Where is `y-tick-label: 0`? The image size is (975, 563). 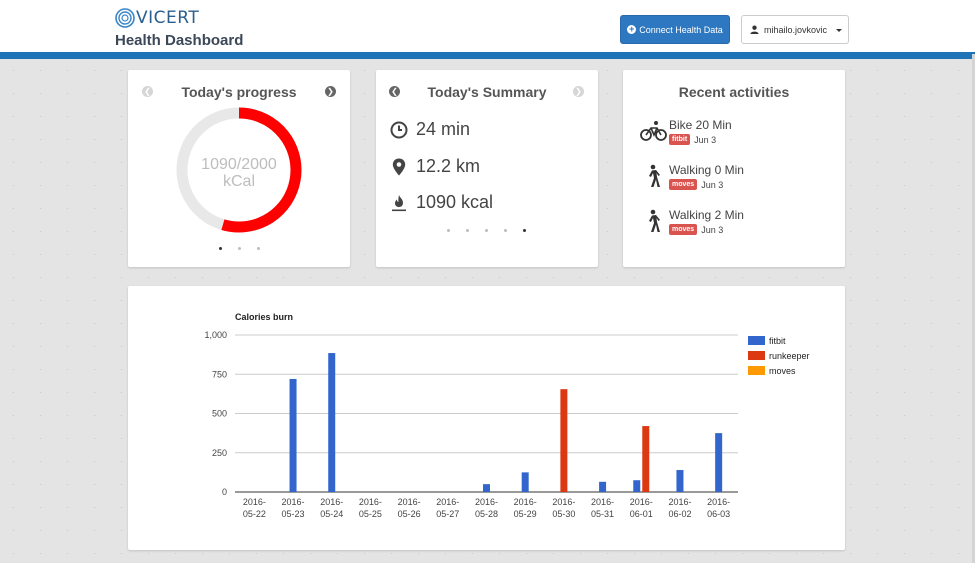 y-tick-label: 0 is located at coordinates (224, 492).